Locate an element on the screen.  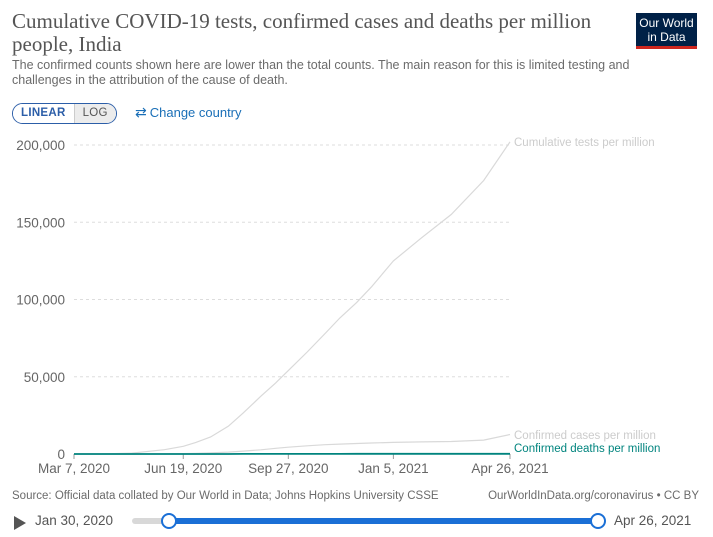
logo-line-1: Our World is located at coordinates (666, 23).